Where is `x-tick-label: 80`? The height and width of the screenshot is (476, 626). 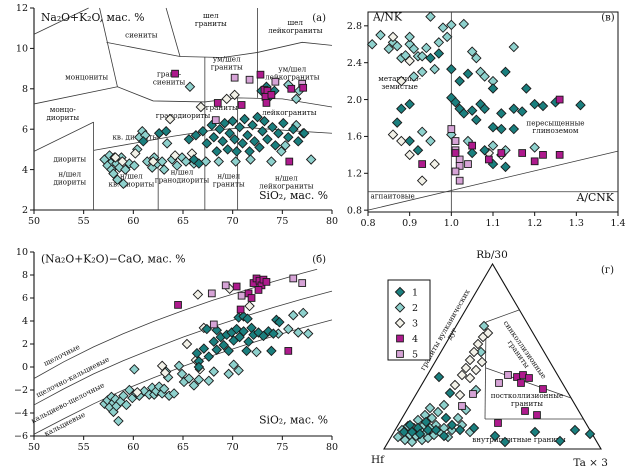 x-tick-label: 80 is located at coordinates (332, 221).